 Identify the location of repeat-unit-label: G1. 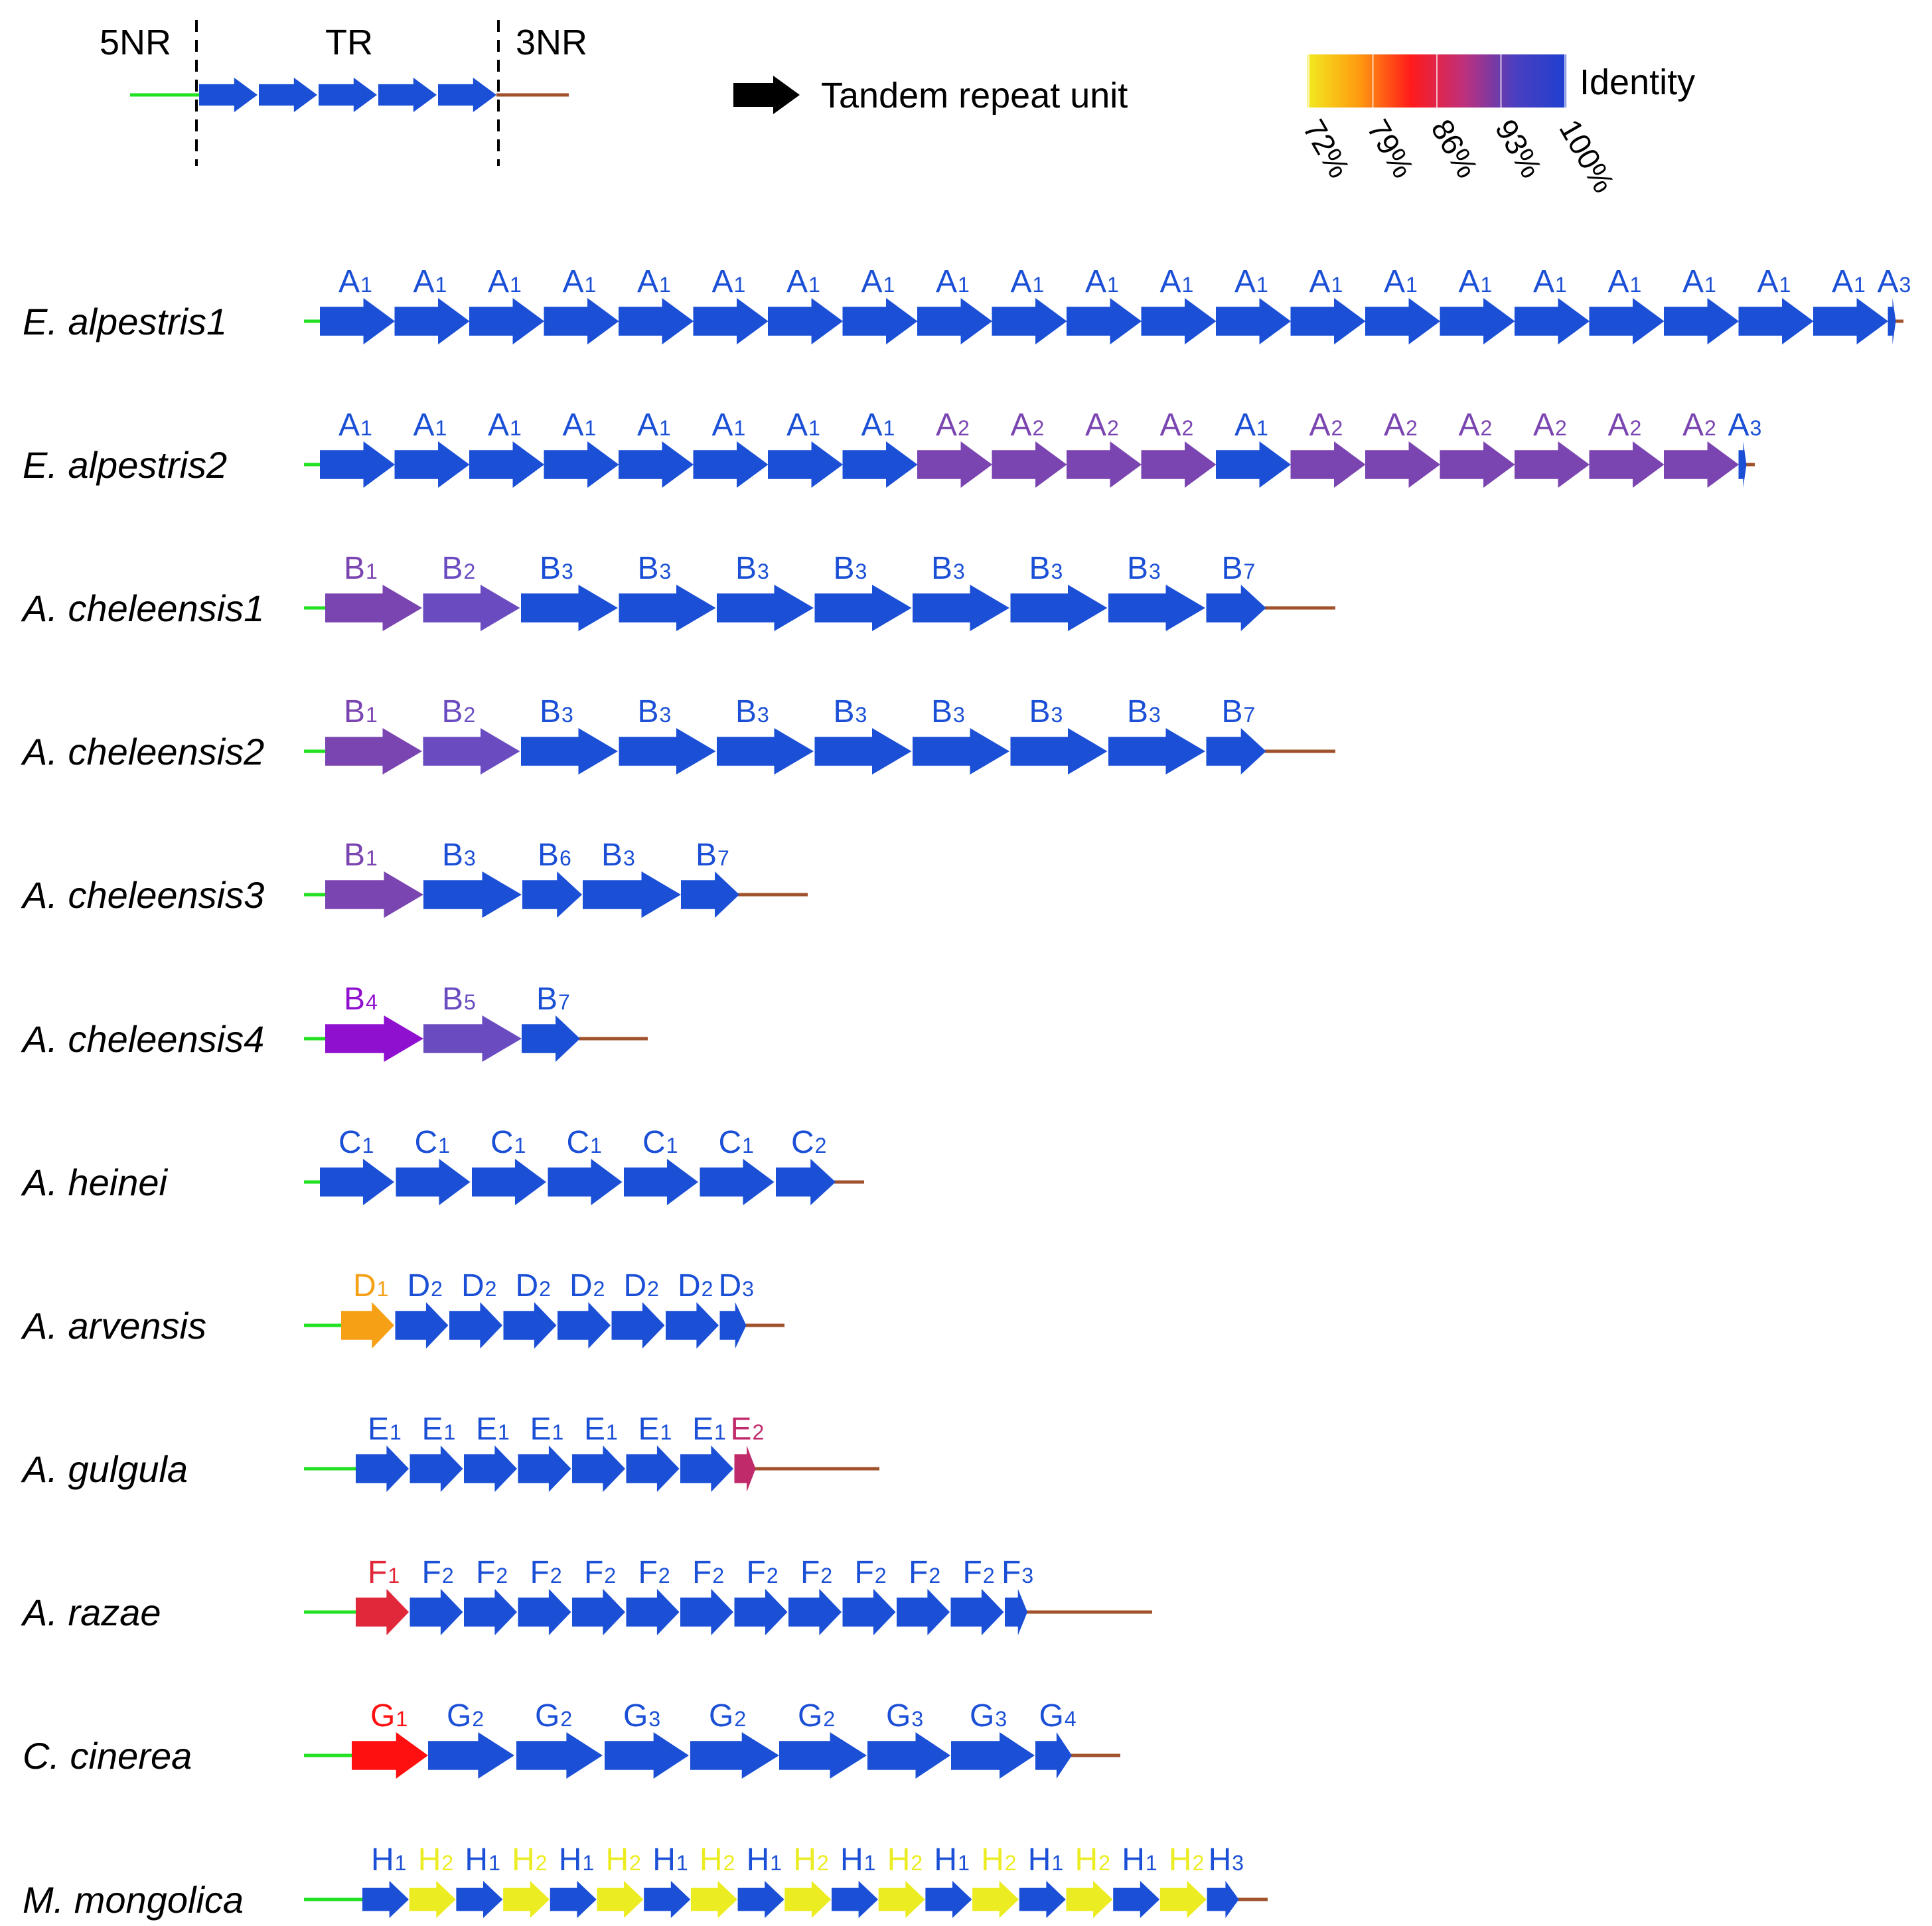
(389, 1716).